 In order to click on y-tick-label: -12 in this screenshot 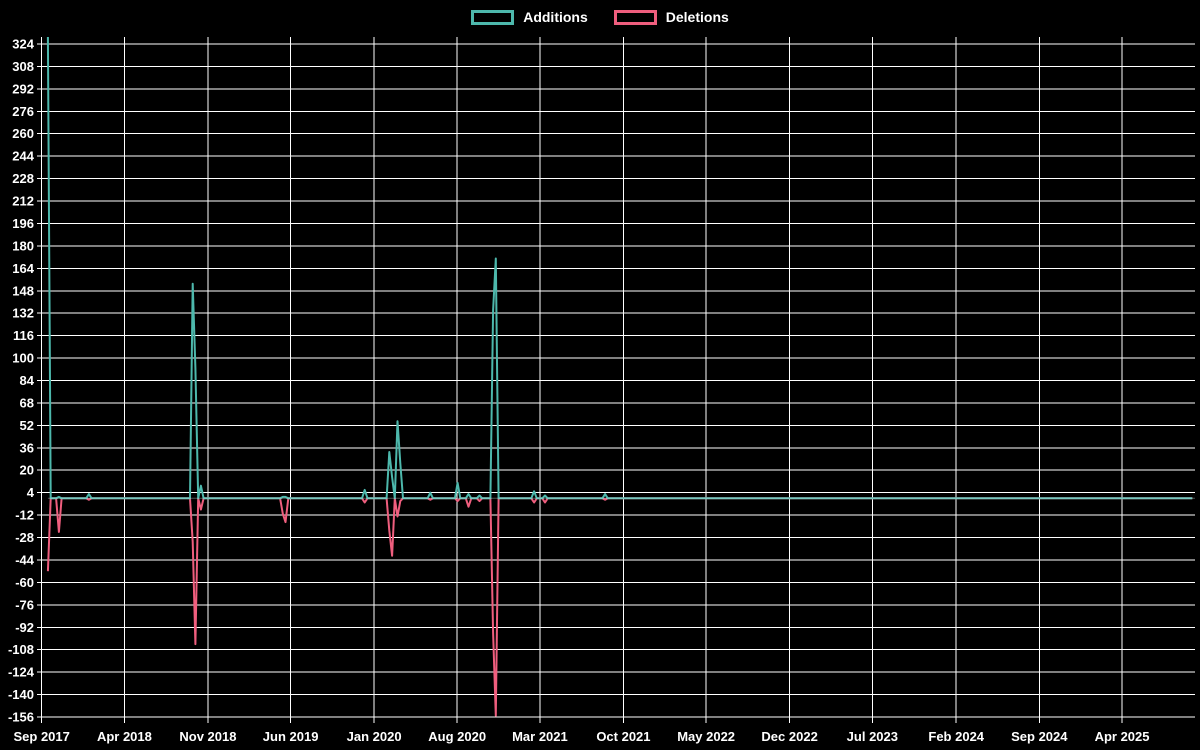, I will do `click(24, 515)`.